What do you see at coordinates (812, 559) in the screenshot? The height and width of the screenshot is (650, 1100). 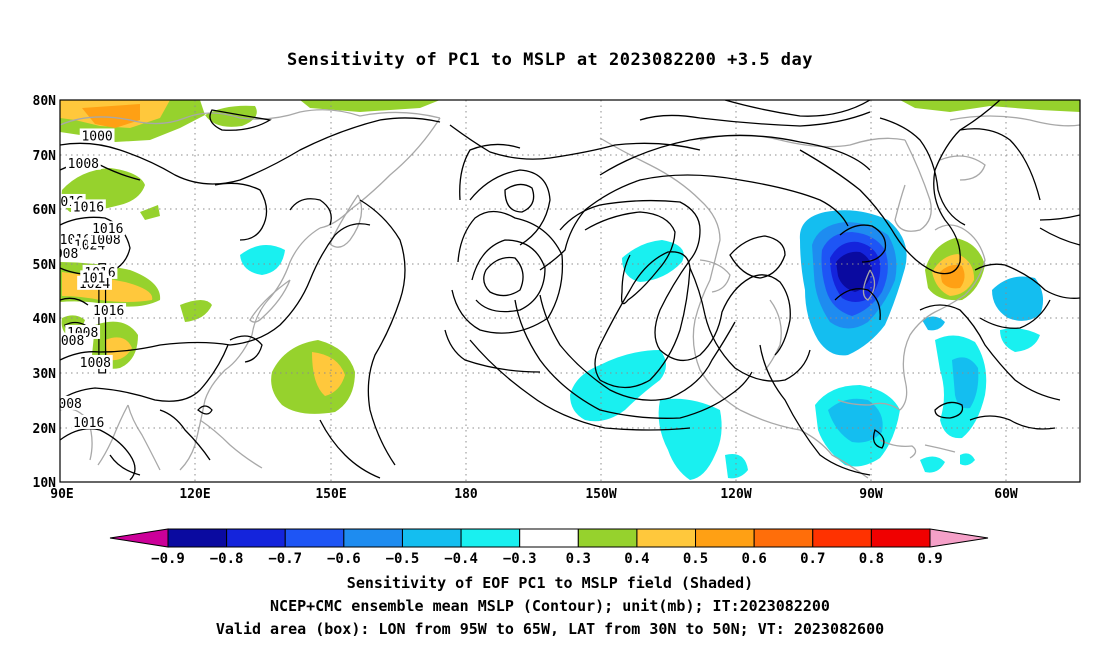 I see `colorbar-label: 0.7` at bounding box center [812, 559].